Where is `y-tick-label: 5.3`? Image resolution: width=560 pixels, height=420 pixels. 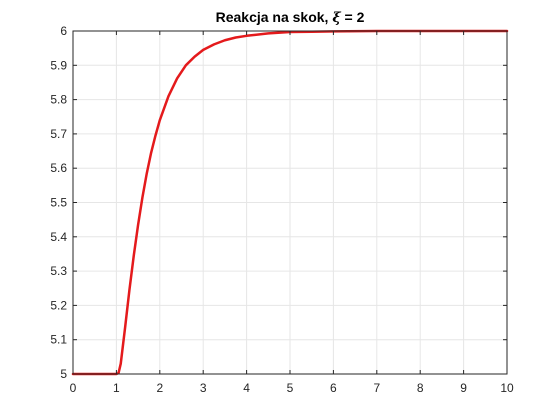
y-tick-label: 5.3 is located at coordinates (58, 271).